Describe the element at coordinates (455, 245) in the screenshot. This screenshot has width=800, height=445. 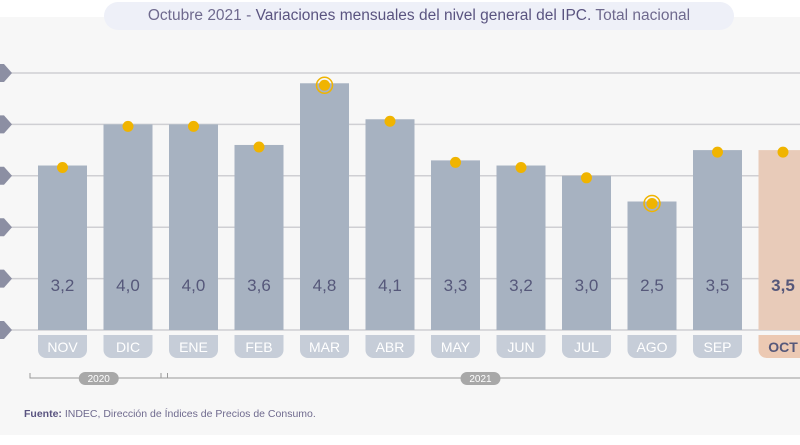
I see `bar-may` at that location.